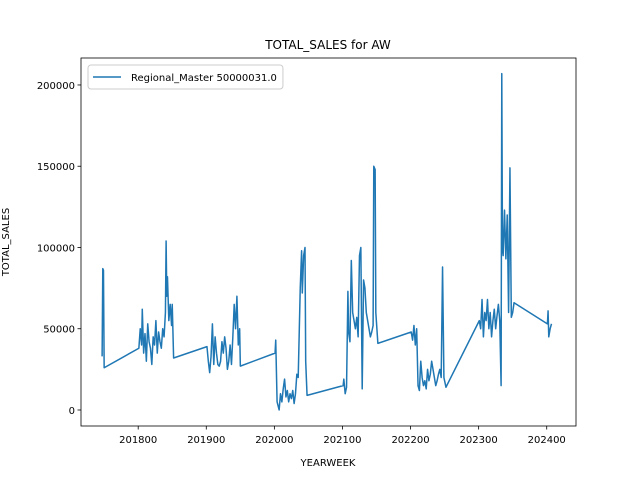 This screenshot has width=640, height=480. Describe the element at coordinates (138, 440) in the screenshot. I see `x-tick-label: 201800` at that location.